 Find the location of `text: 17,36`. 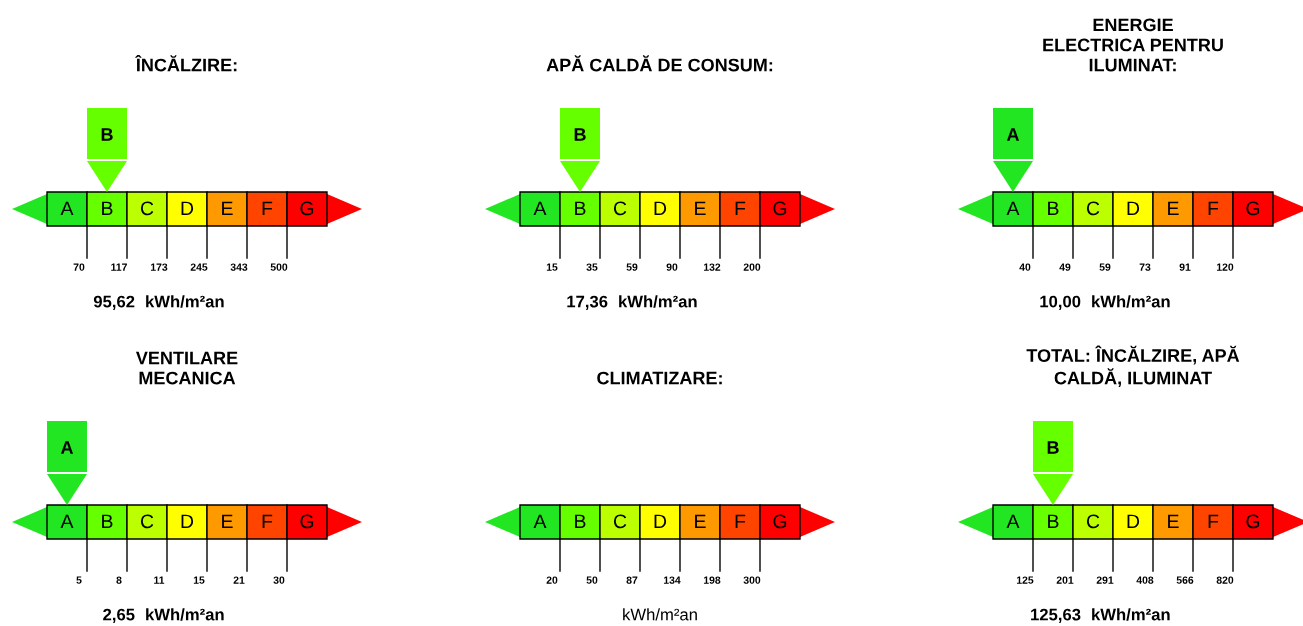

text: 17,36 is located at coordinates (587, 302).